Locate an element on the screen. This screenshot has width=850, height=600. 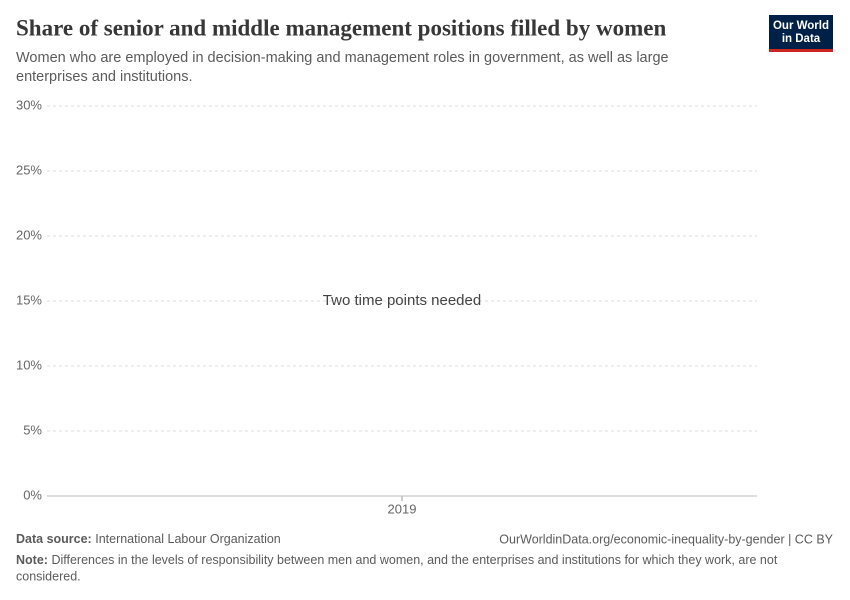
logo-box is located at coordinates (801, 32).